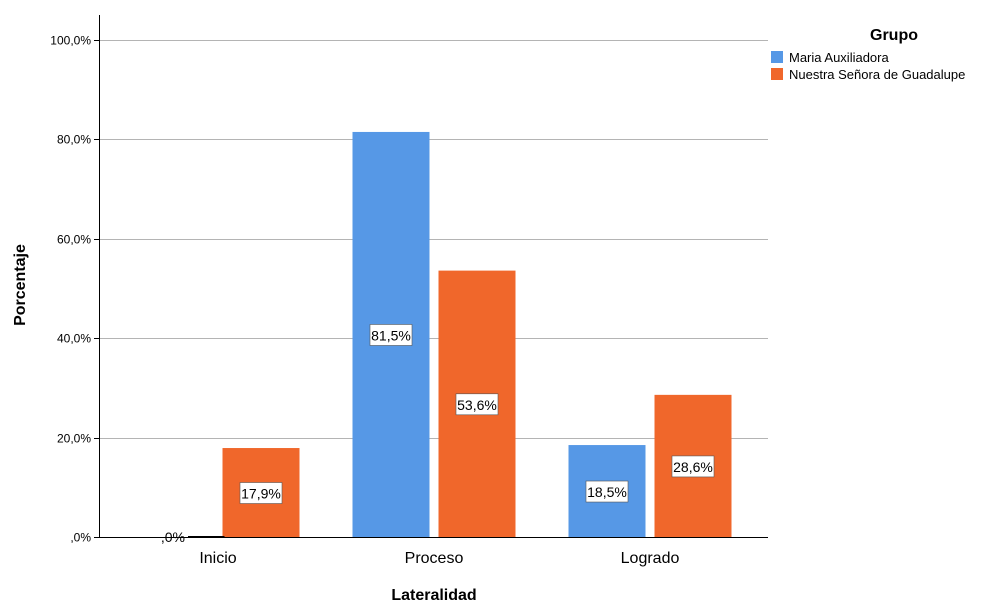 The width and height of the screenshot is (1004, 603). Describe the element at coordinates (217, 558) in the screenshot. I see `x-category-label: Inicio` at that location.